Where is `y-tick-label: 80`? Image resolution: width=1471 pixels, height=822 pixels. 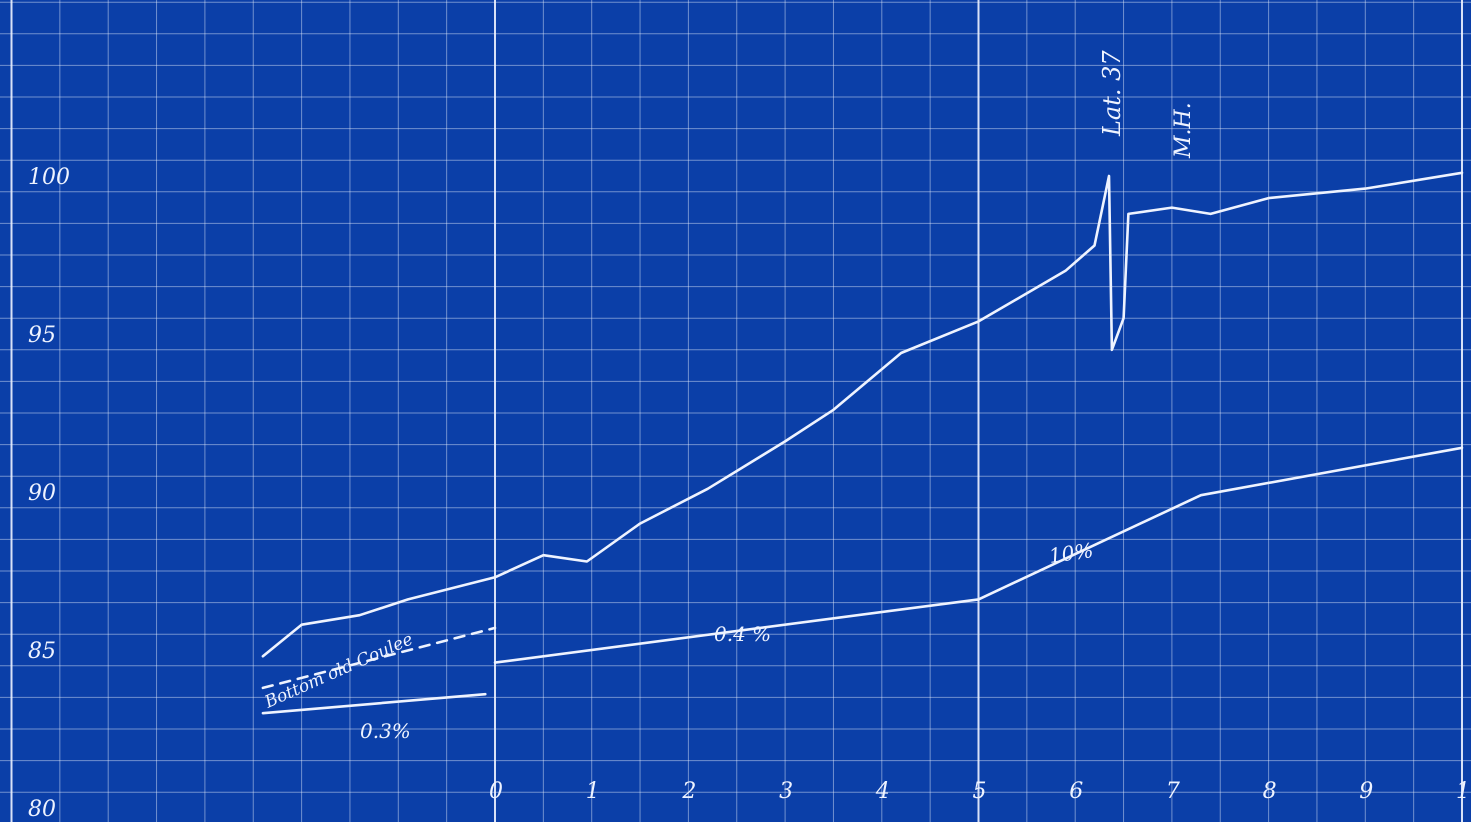
y-tick-label: 80 is located at coordinates (42, 809).